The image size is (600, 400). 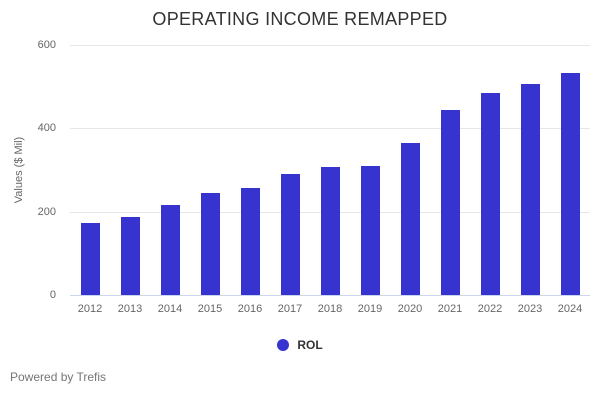 What do you see at coordinates (46, 45) in the screenshot?
I see `y-tick-label-600: 600` at bounding box center [46, 45].